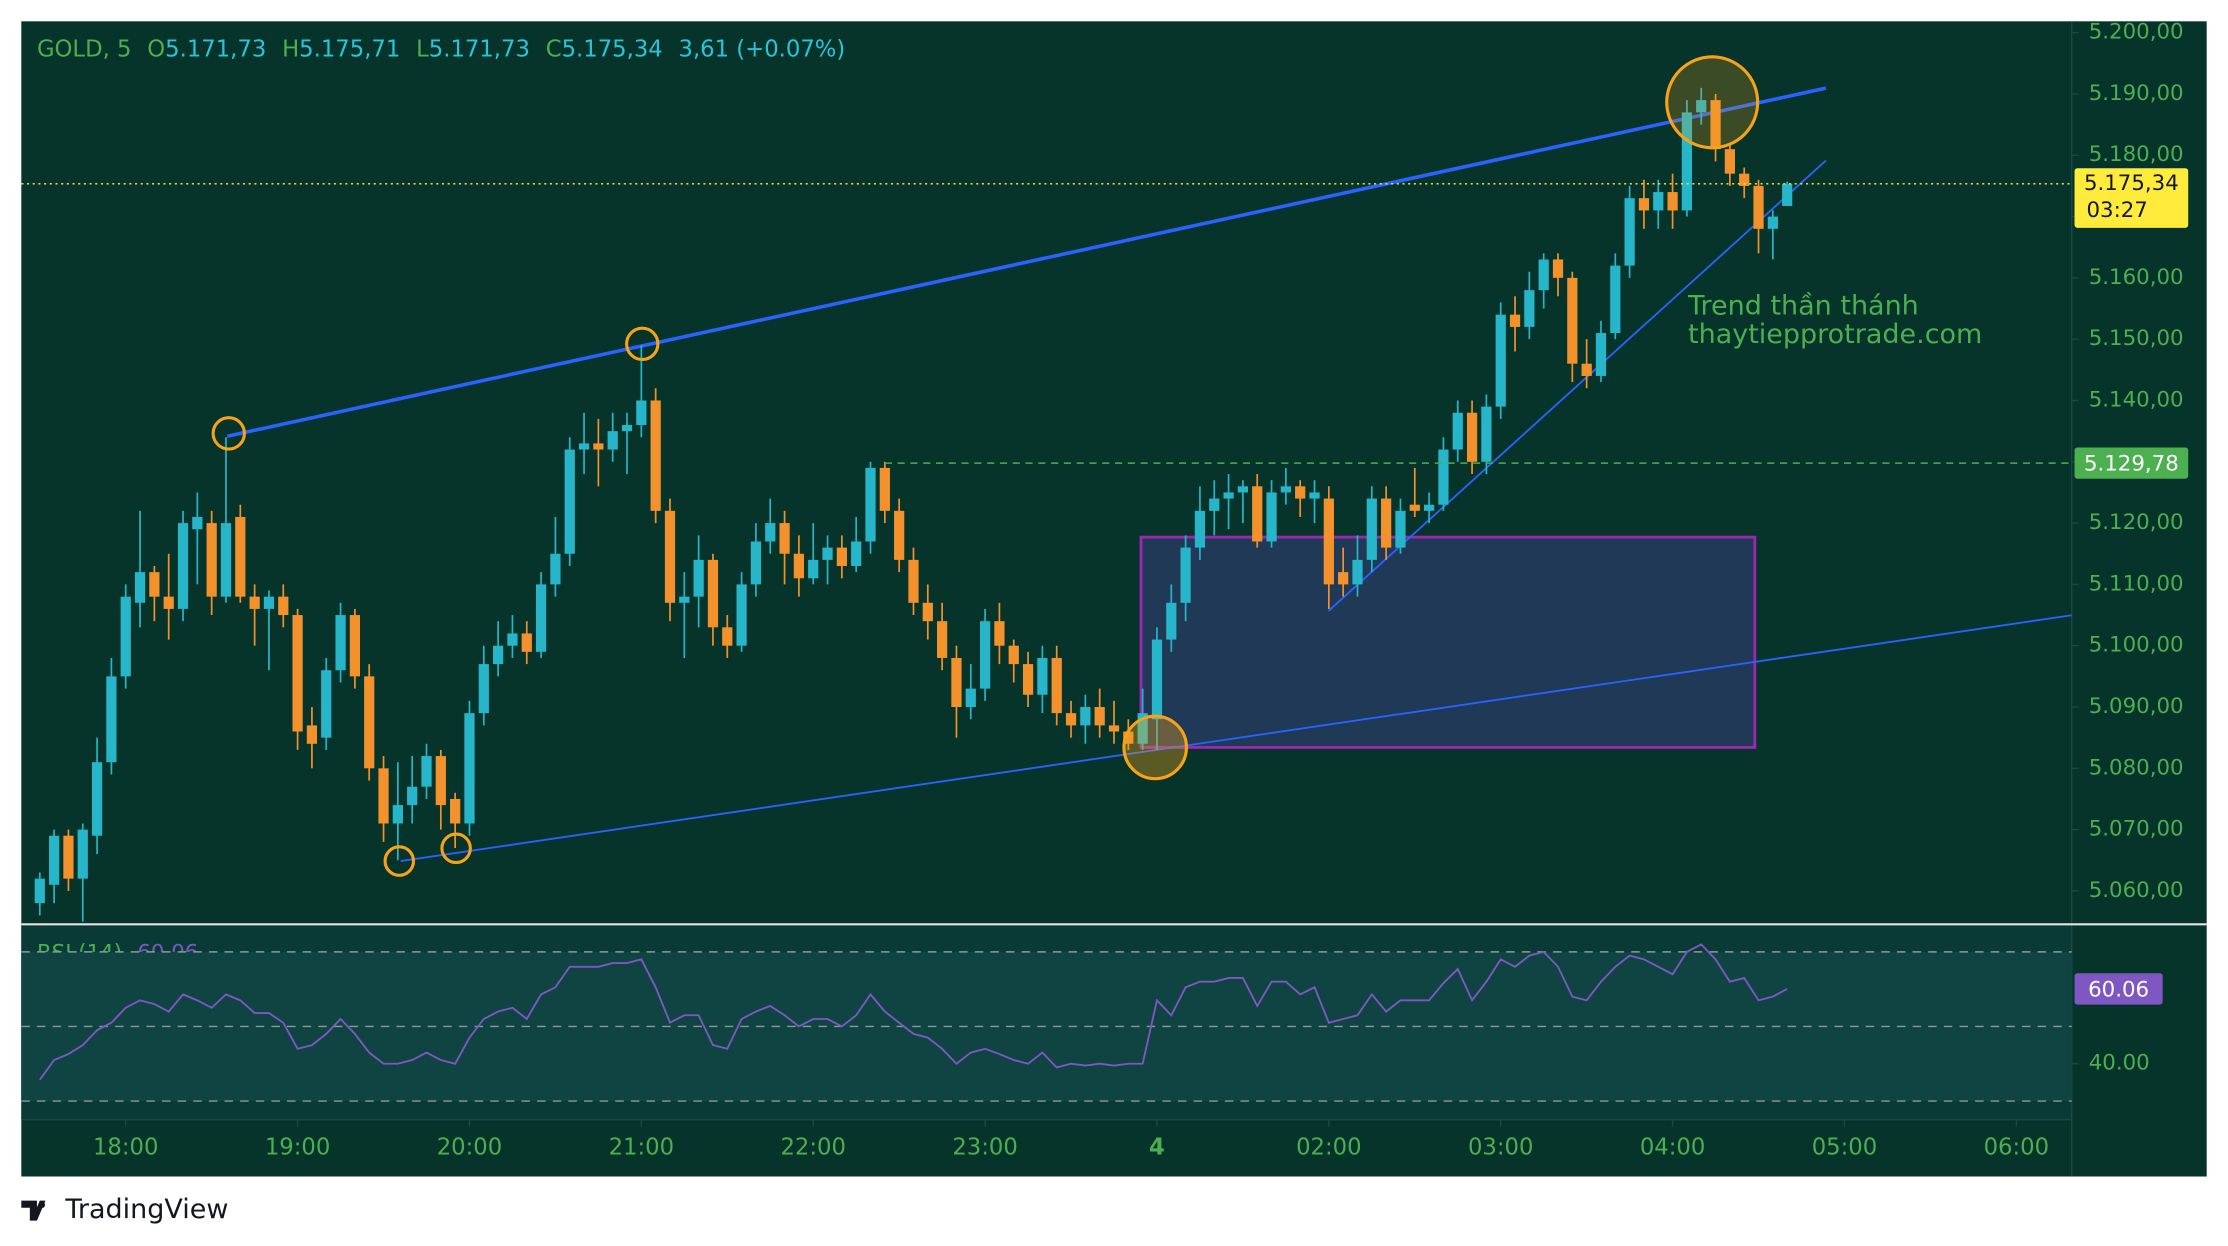 The width and height of the screenshot is (2228, 1246). I want to click on ohlc-label: H, so click(290, 49).